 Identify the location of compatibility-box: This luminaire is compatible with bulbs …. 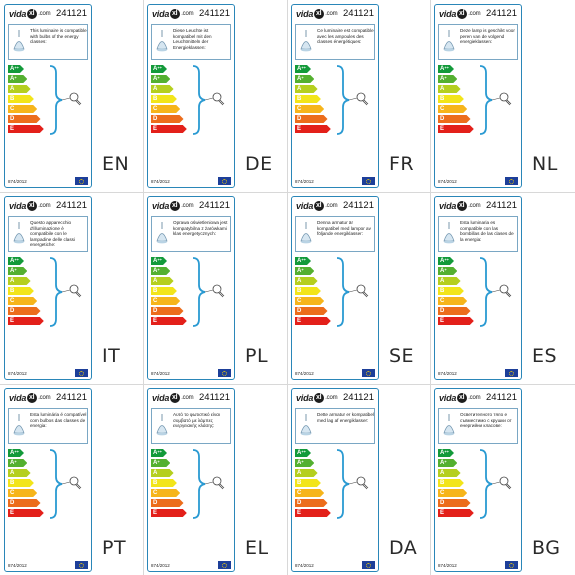
(48, 42).